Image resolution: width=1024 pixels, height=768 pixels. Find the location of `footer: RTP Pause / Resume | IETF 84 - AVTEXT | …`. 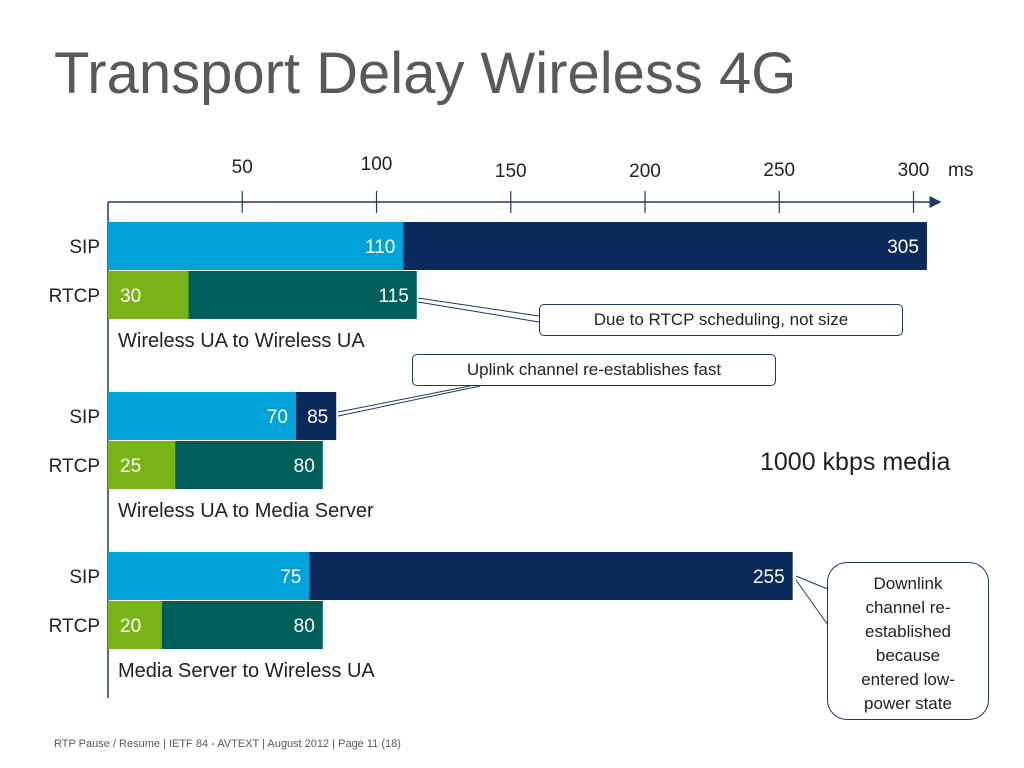

footer: RTP Pause / Resume | IETF 84 - AVTEXT | … is located at coordinates (227, 744).